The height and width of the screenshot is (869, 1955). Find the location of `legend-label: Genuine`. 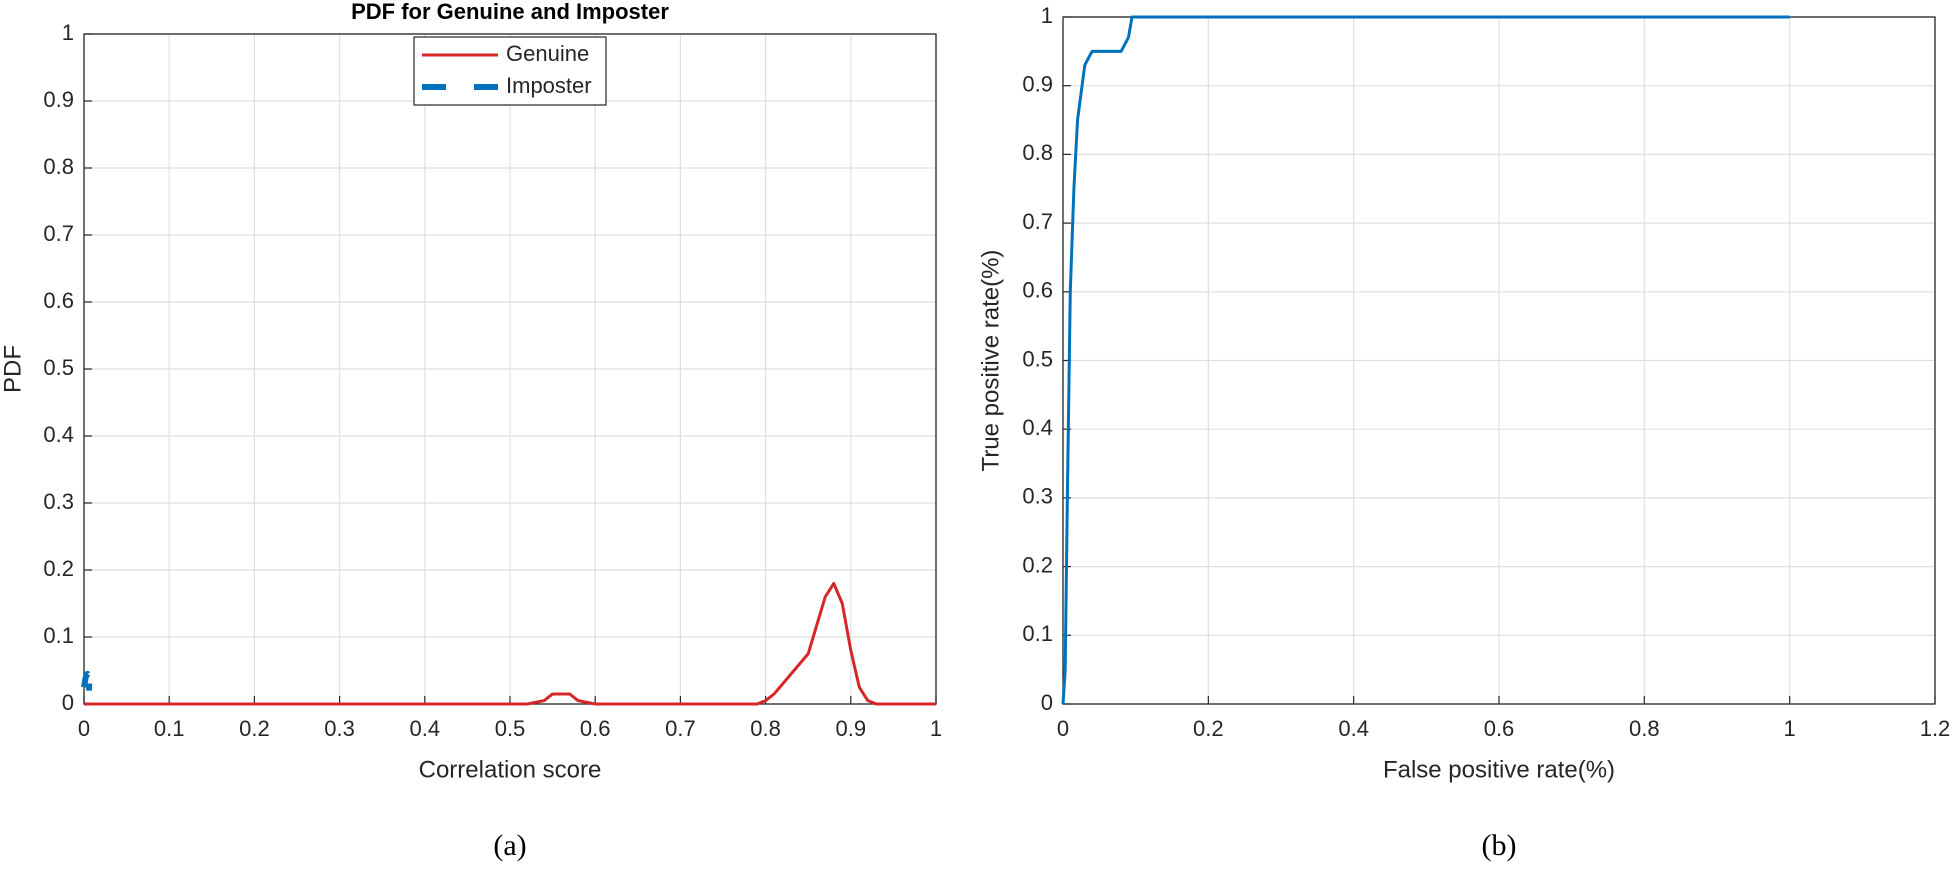

legend-label: Genuine is located at coordinates (547, 53).